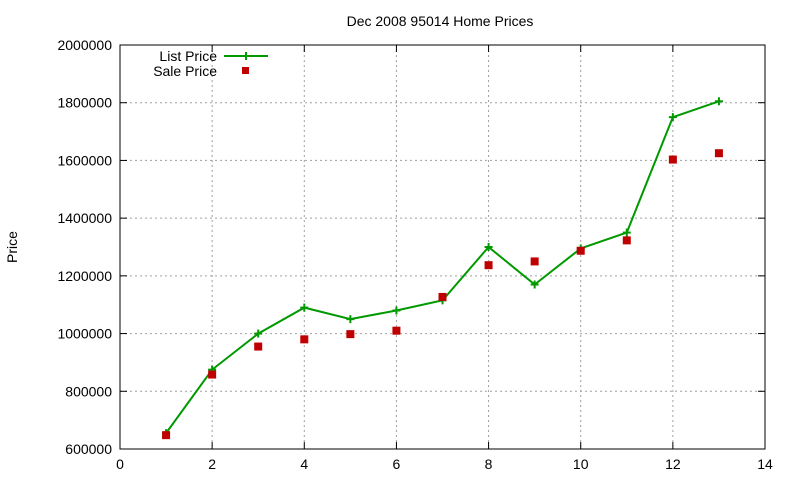 This screenshot has height=480, width=800. I want to click on y-tick-label: 1000000, so click(84, 334).